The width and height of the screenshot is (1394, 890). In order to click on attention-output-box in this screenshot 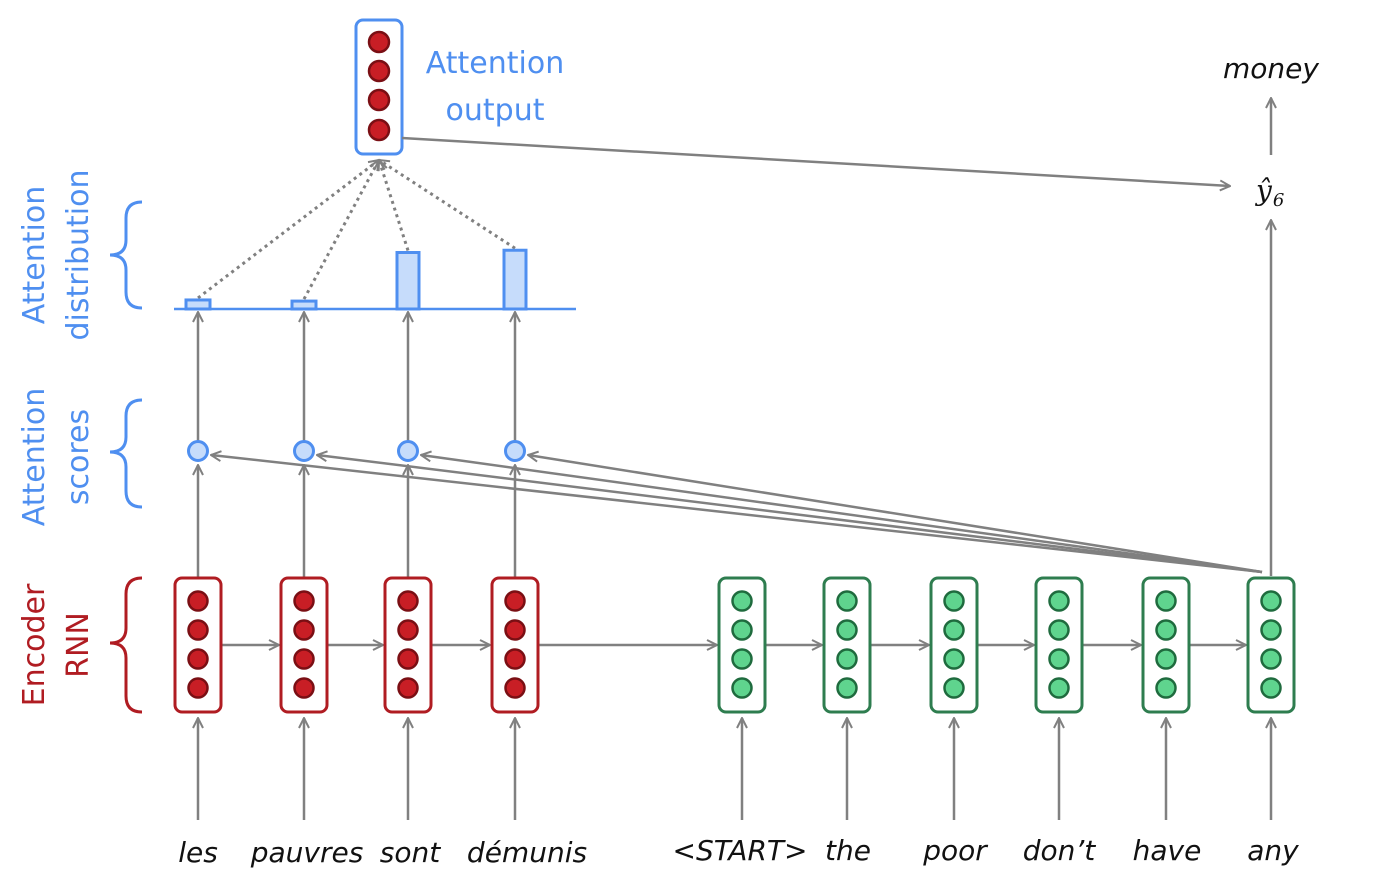, I will do `click(379, 87)`.